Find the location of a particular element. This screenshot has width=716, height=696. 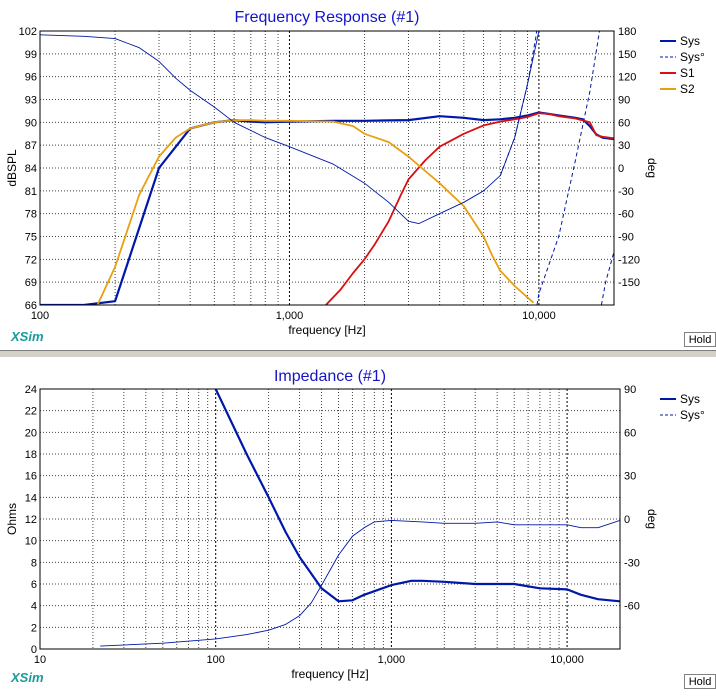

y2-tick-label: 180 is located at coordinates (627, 32).